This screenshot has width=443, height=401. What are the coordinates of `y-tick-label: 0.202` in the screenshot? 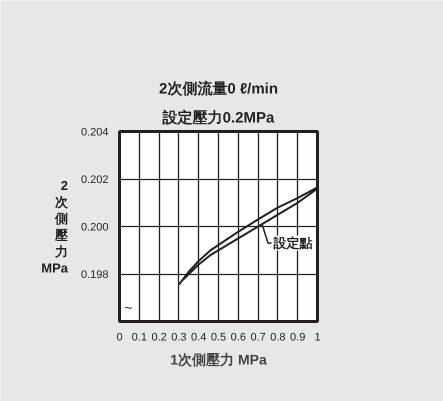 It's located at (94, 180).